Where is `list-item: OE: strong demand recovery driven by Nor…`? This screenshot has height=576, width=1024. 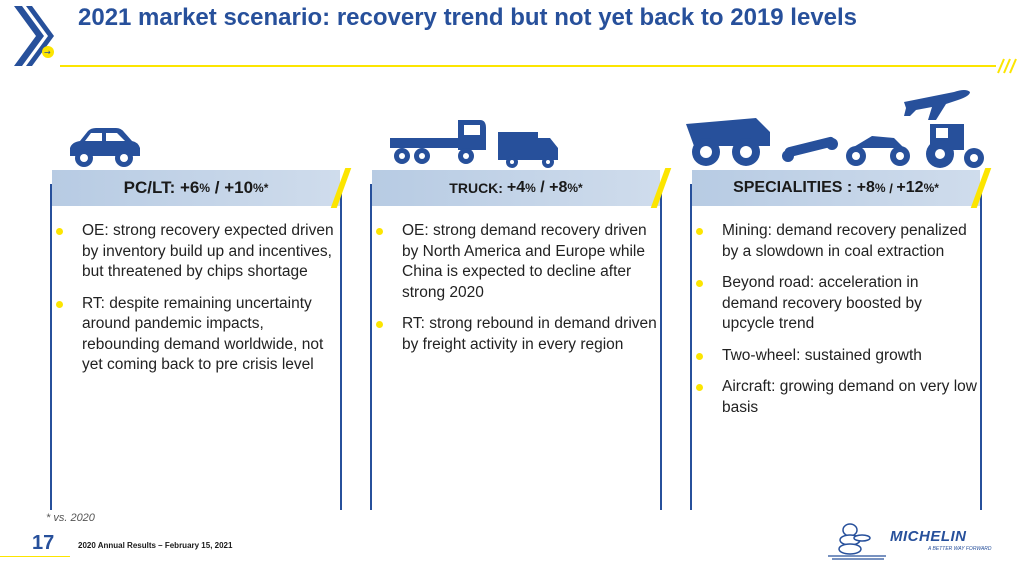
list-item: OE: strong demand recovery driven by Nor… is located at coordinates (515, 262).